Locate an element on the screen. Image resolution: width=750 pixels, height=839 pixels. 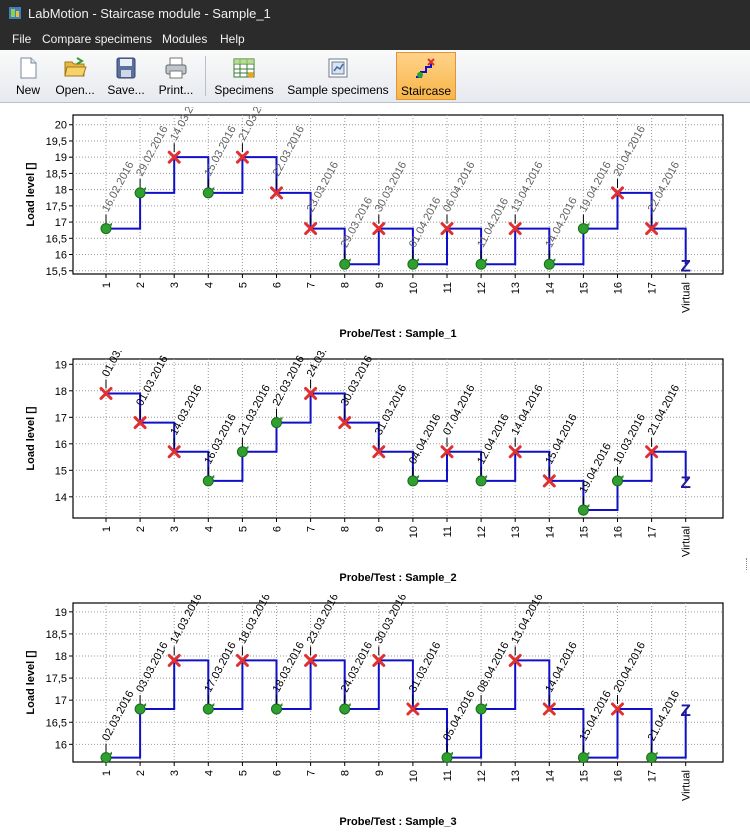
y-tick-label: 15,5 is located at coordinates (56, 272).